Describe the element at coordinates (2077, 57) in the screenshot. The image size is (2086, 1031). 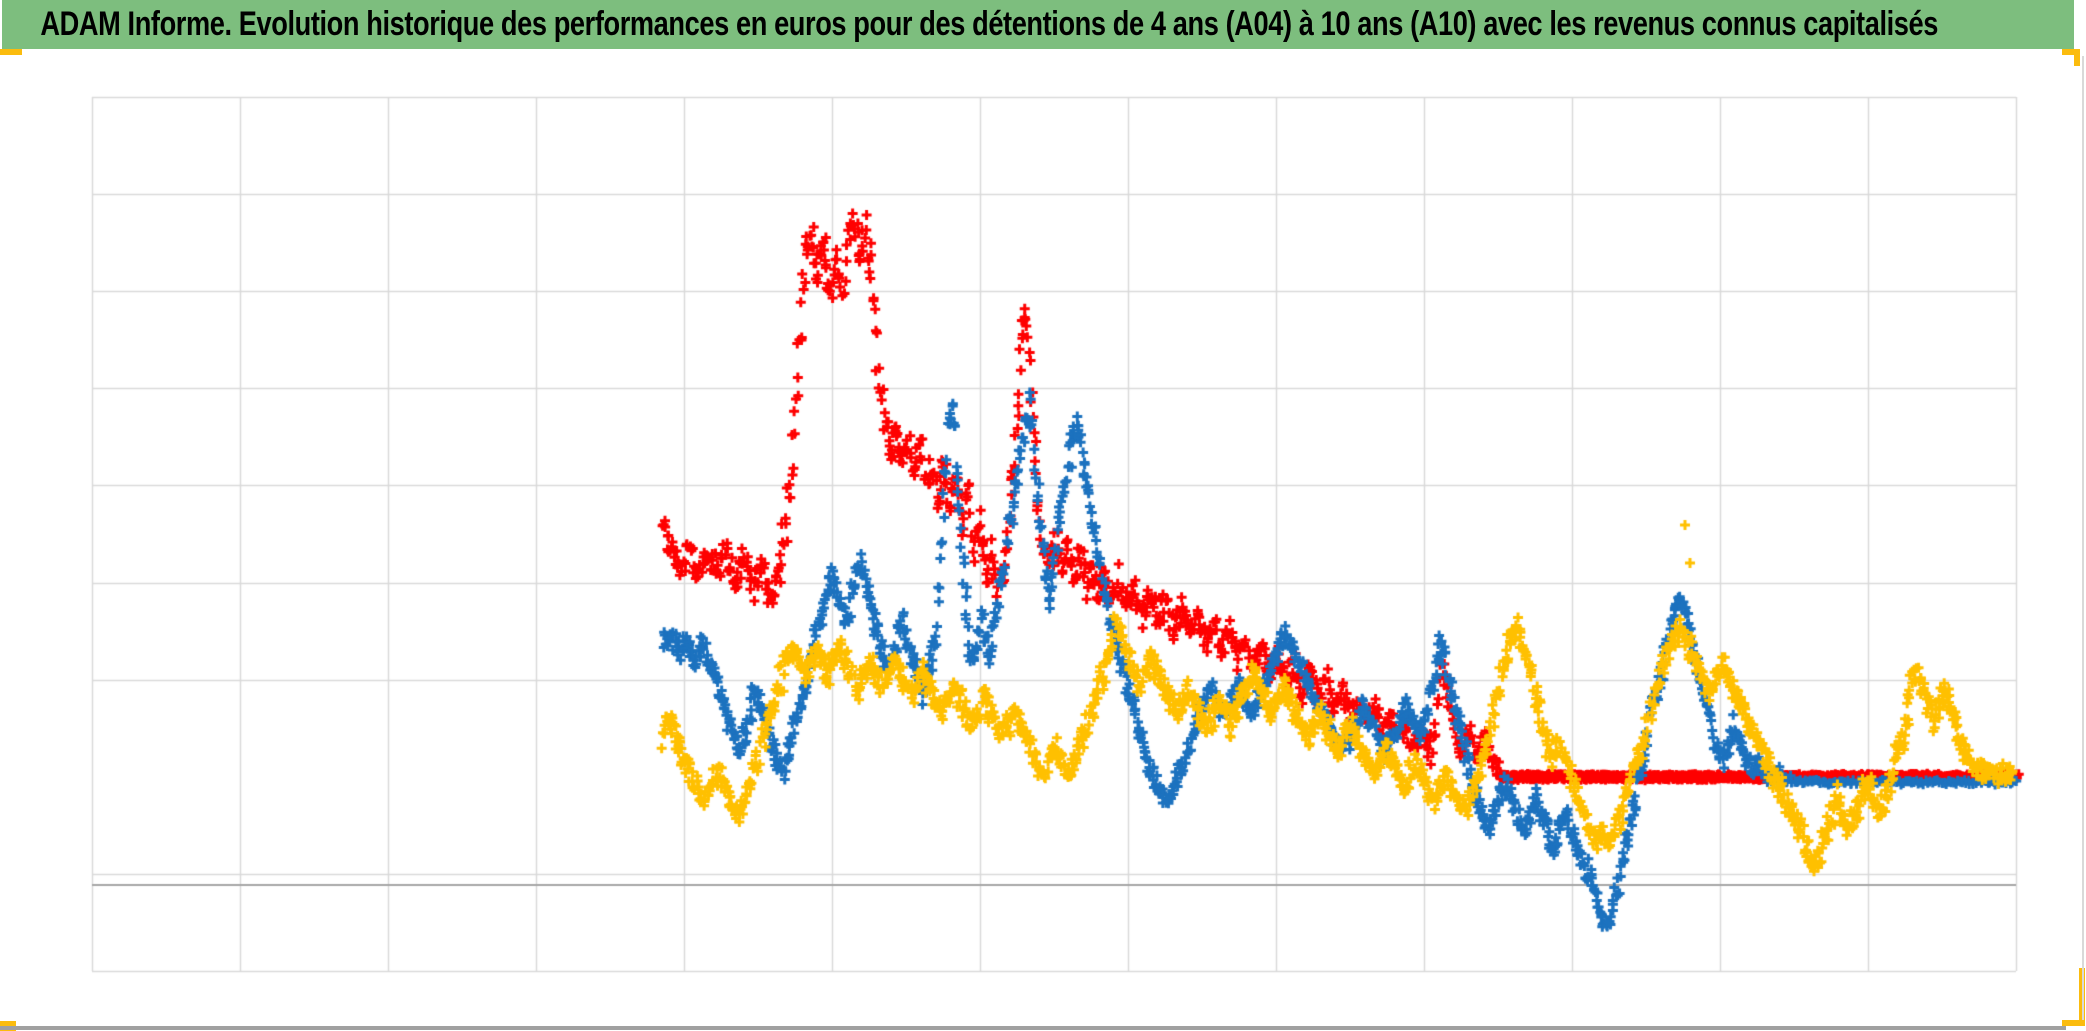
I see `accent-top-right-vertical` at that location.